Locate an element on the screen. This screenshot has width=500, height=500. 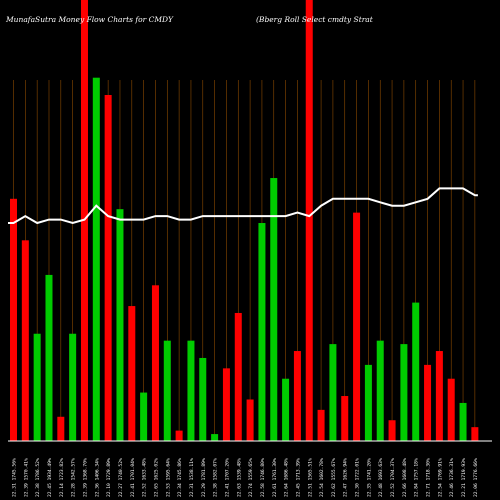
x-tick-label: 22.45 1934.49% is located at coordinates (50, 477).